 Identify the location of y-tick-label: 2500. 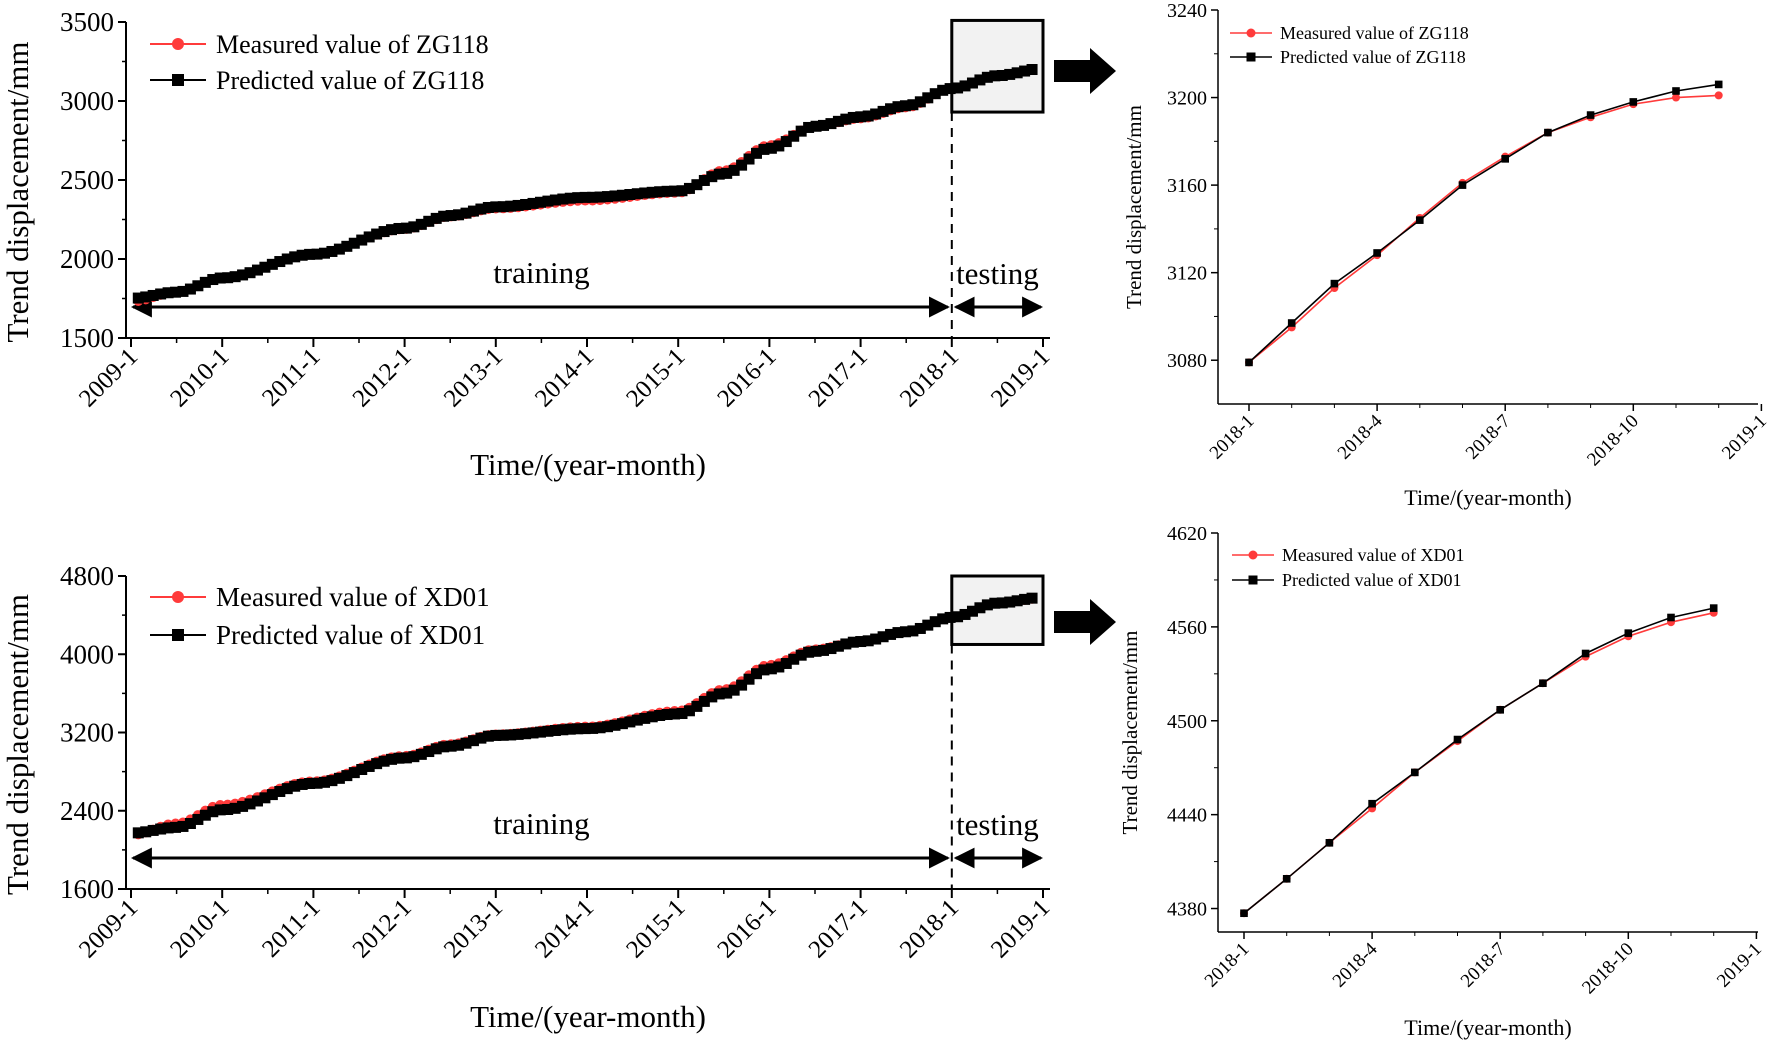
(87, 180).